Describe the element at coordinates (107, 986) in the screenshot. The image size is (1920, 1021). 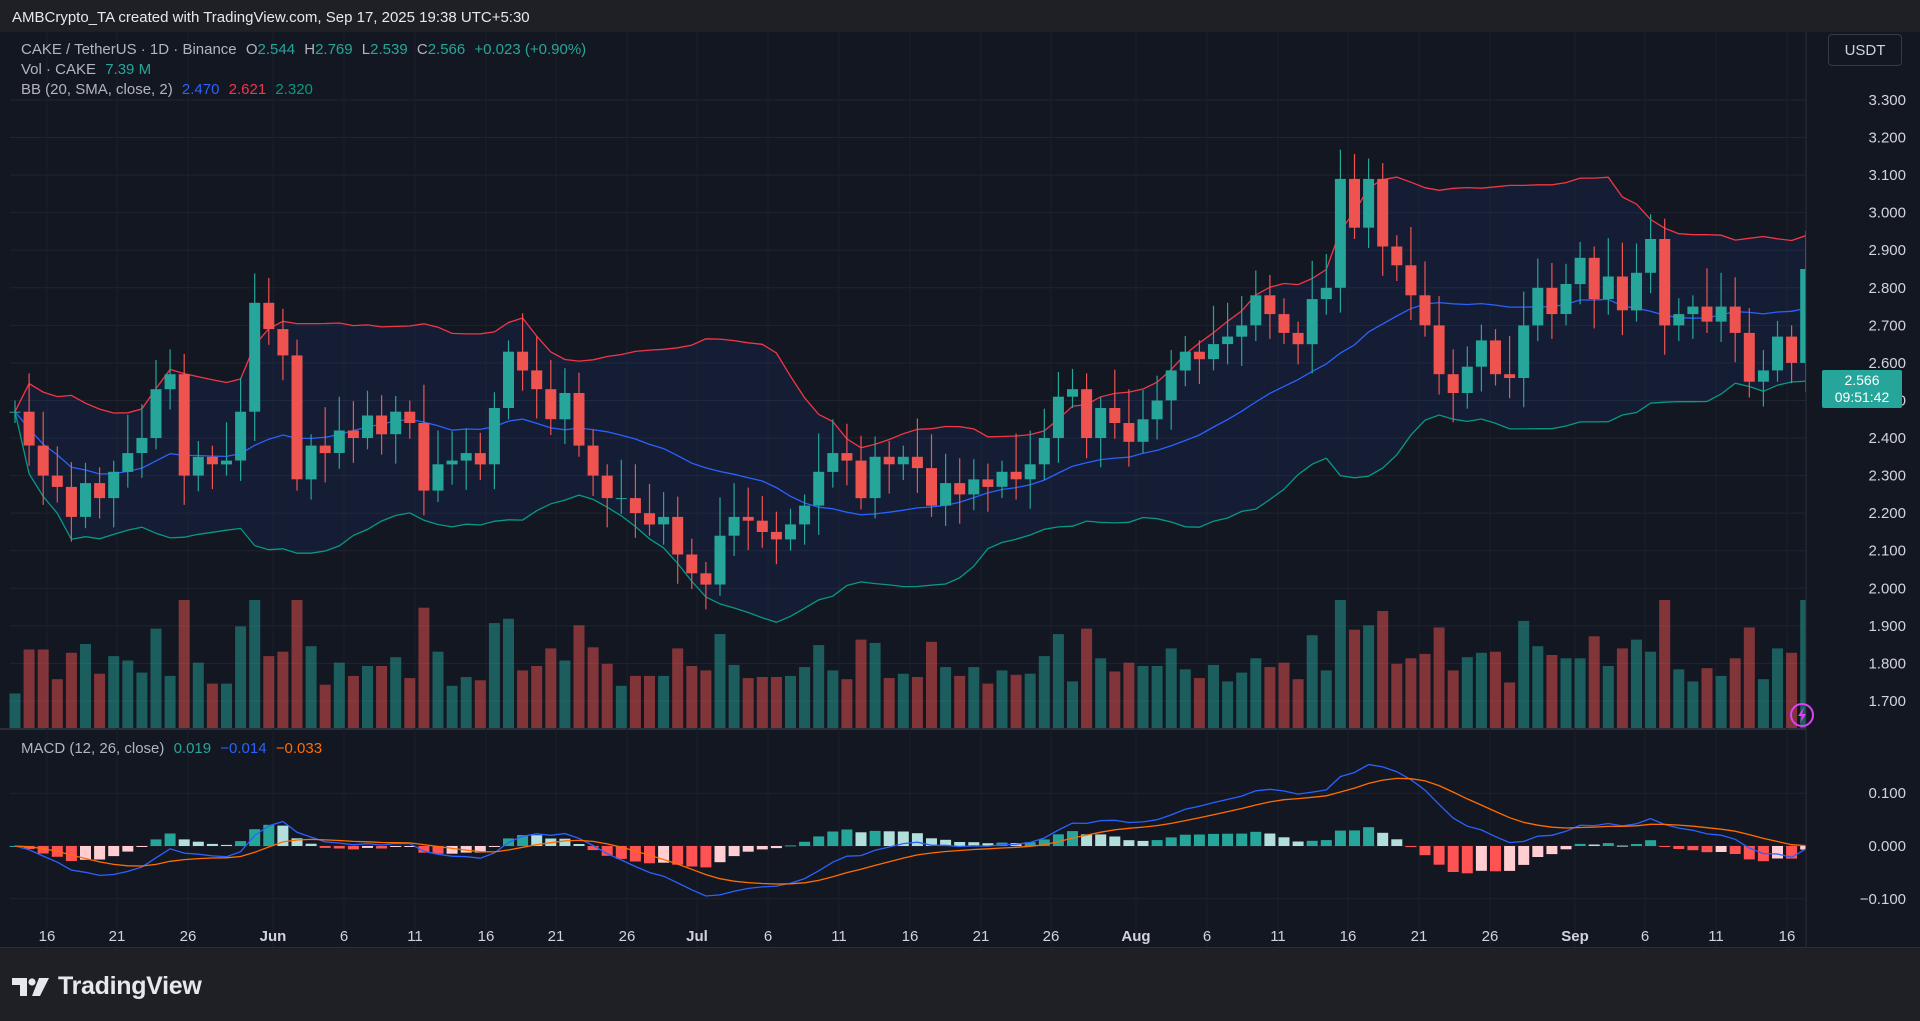
I see `tradingview-logo: TradingView` at that location.